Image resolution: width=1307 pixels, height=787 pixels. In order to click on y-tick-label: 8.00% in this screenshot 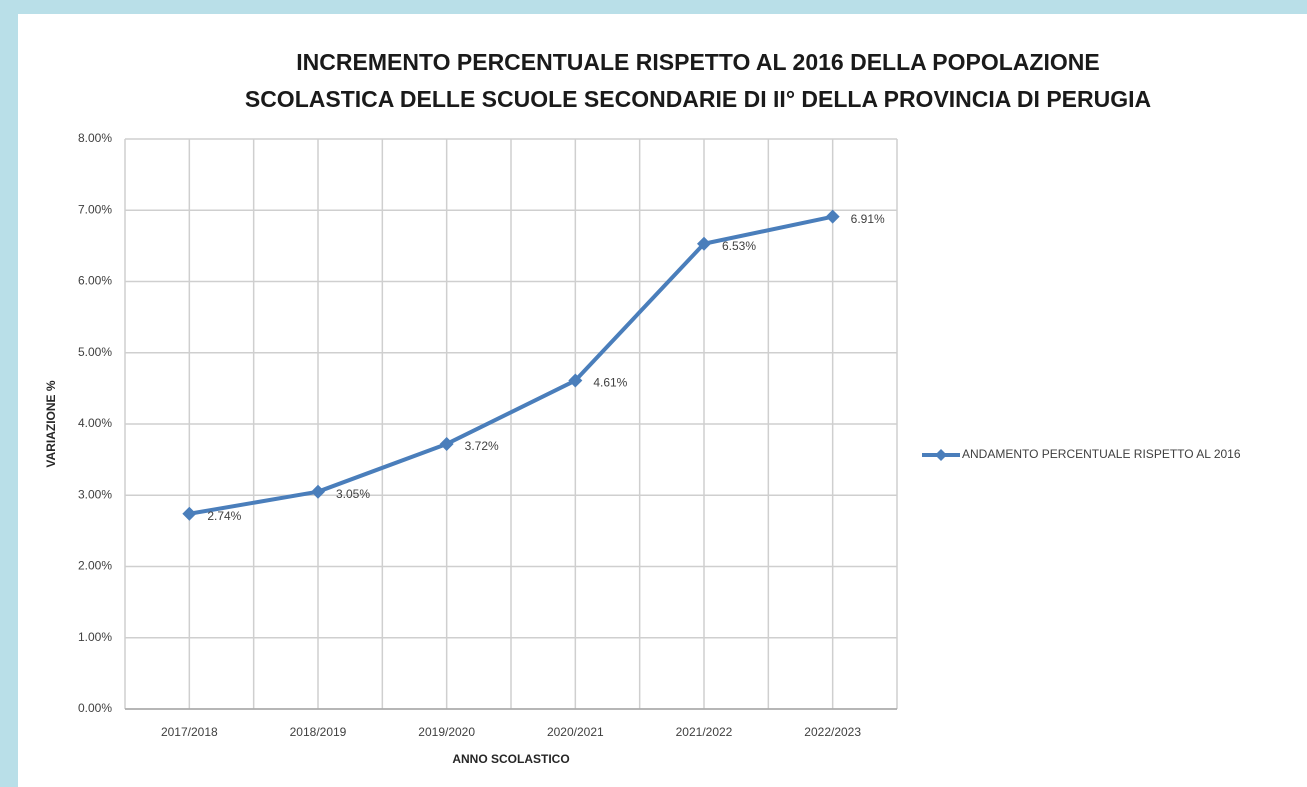, I will do `click(95, 138)`.